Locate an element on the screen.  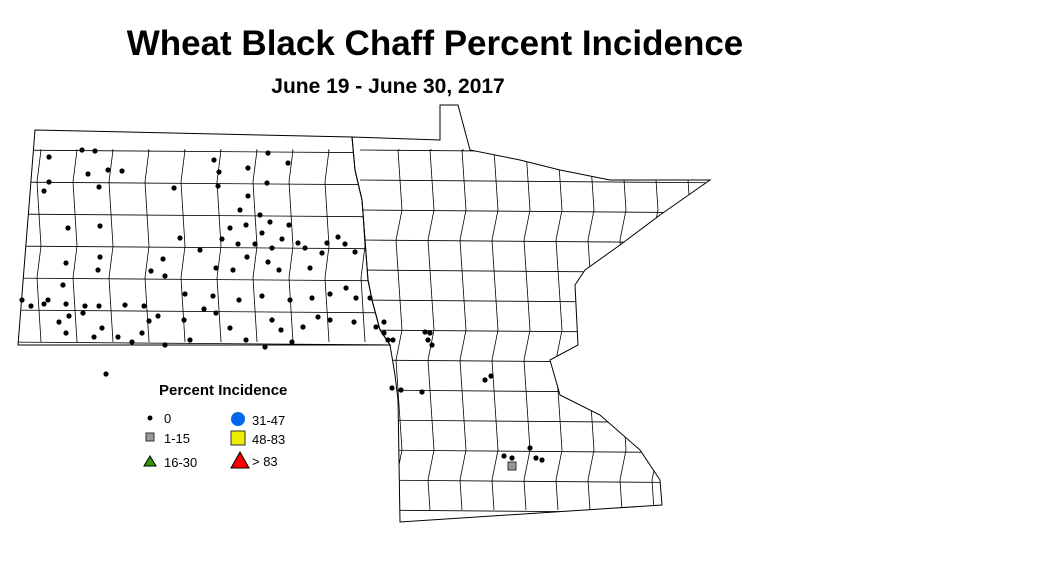
legend-item-5: > 83 is located at coordinates (254, 461).